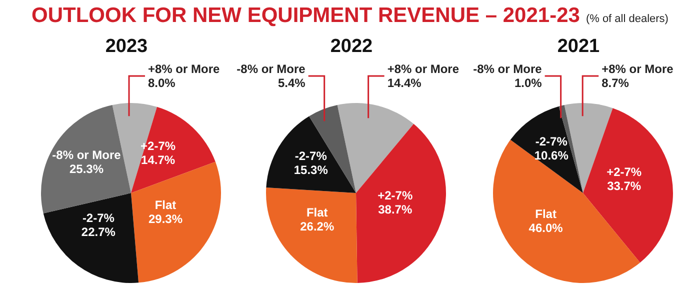 This screenshot has height=285, width=700. What do you see at coordinates (126, 47) in the screenshot?
I see `chart-title: 2023` at bounding box center [126, 47].